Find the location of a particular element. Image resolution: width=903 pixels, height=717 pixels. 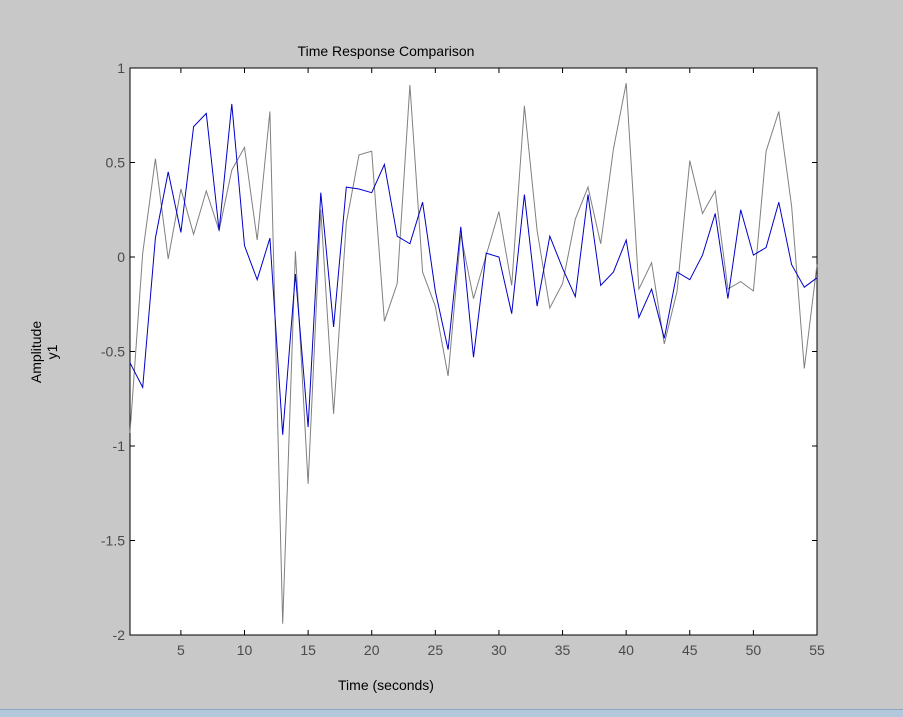

y-tick-label: 0 is located at coordinates (121, 257).